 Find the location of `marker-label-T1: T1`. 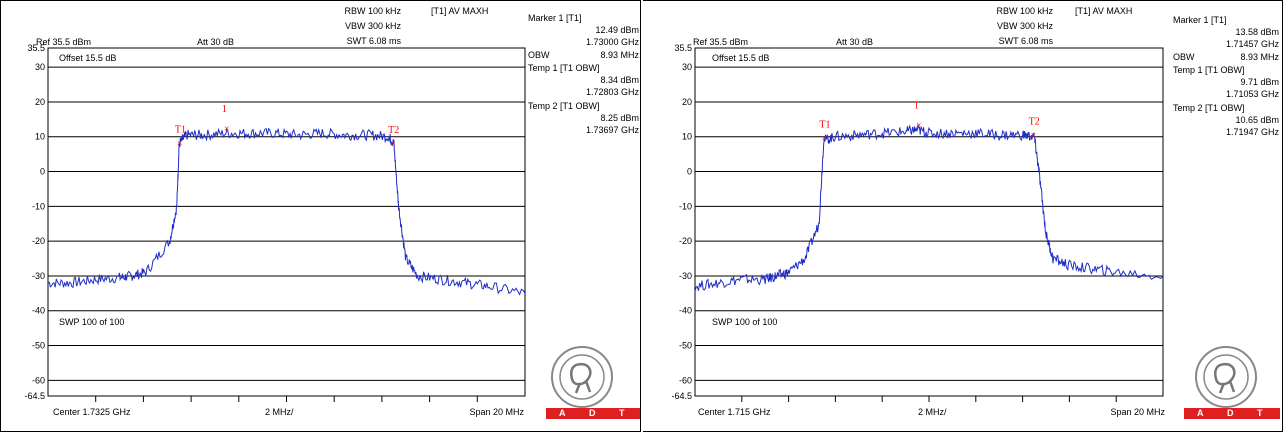

marker-label-T1: T1 is located at coordinates (824, 125).